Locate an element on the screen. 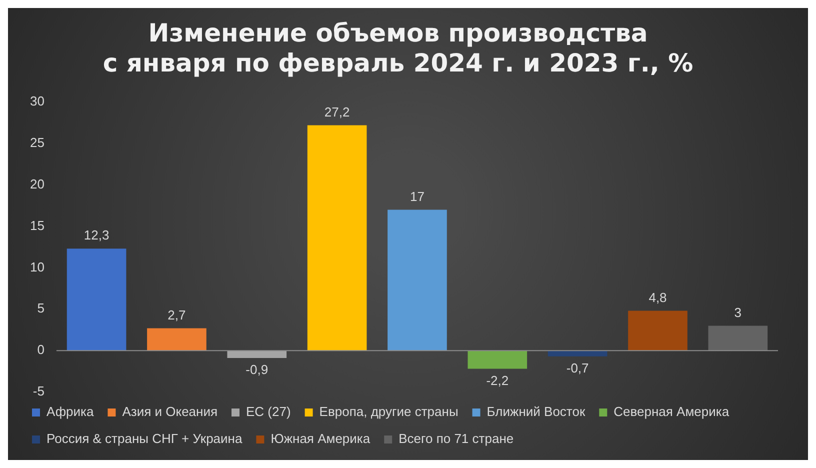 The image size is (816, 468). data-label: -2,2 is located at coordinates (497, 380).